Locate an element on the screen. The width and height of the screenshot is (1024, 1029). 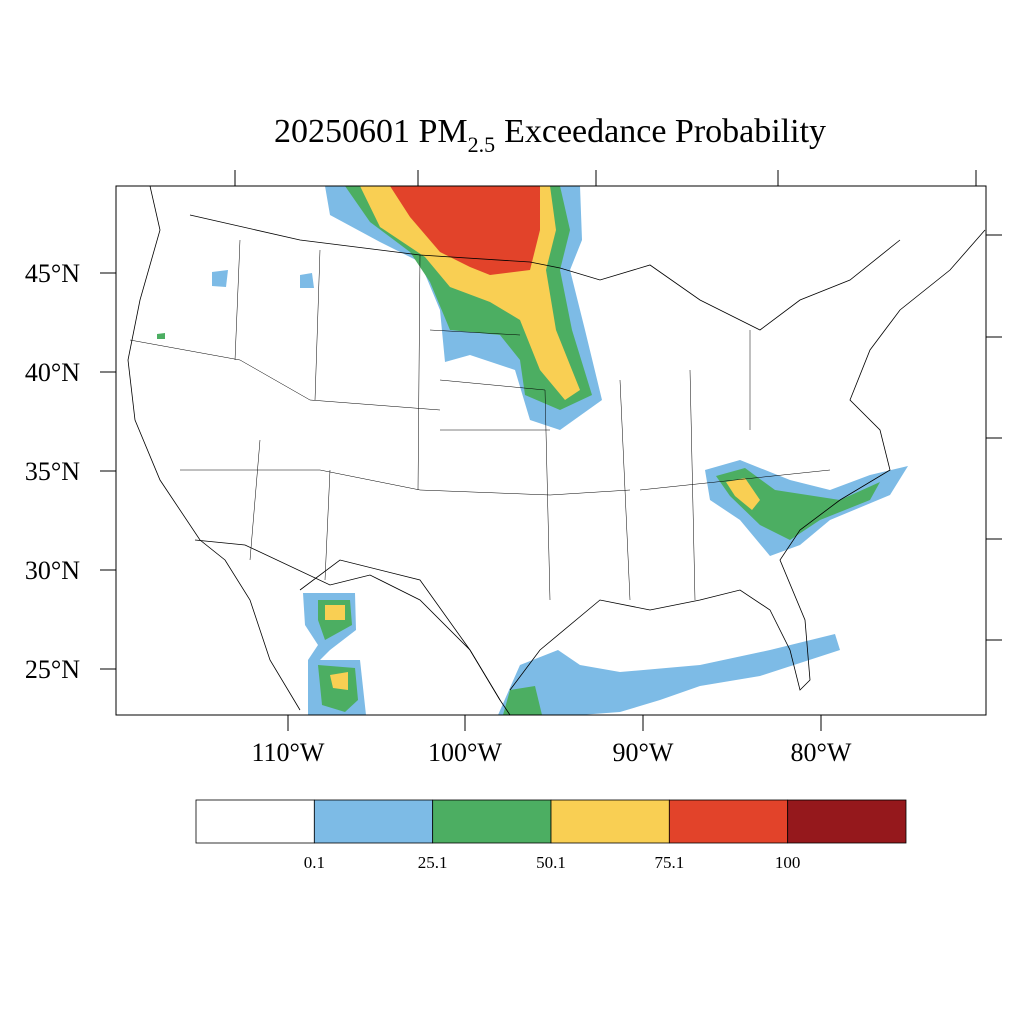
lat-label: 25°N is located at coordinates (52, 669).